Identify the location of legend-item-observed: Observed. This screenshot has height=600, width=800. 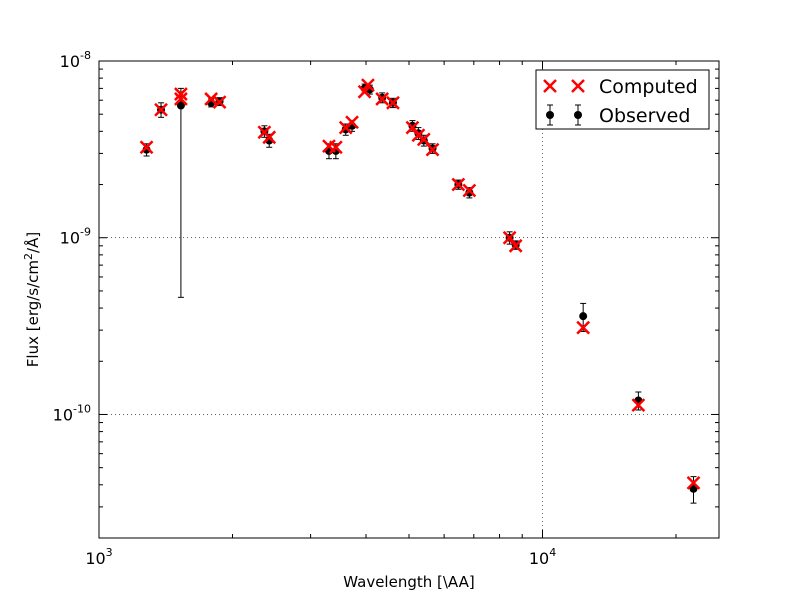
(618, 115).